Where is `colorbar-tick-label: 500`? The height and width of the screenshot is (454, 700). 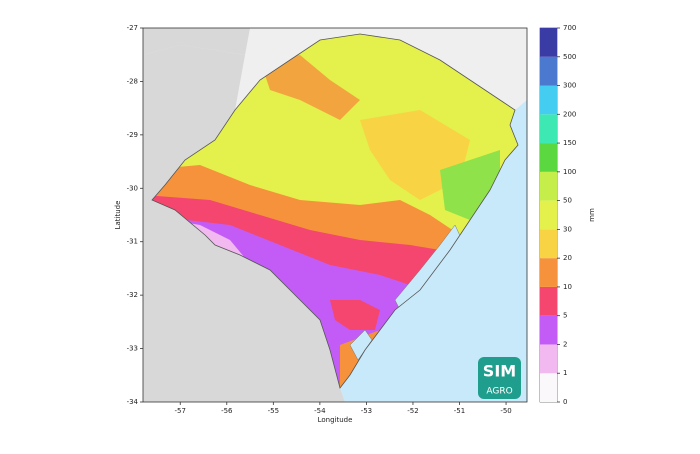 colorbar-tick-label: 500 is located at coordinates (569, 57).